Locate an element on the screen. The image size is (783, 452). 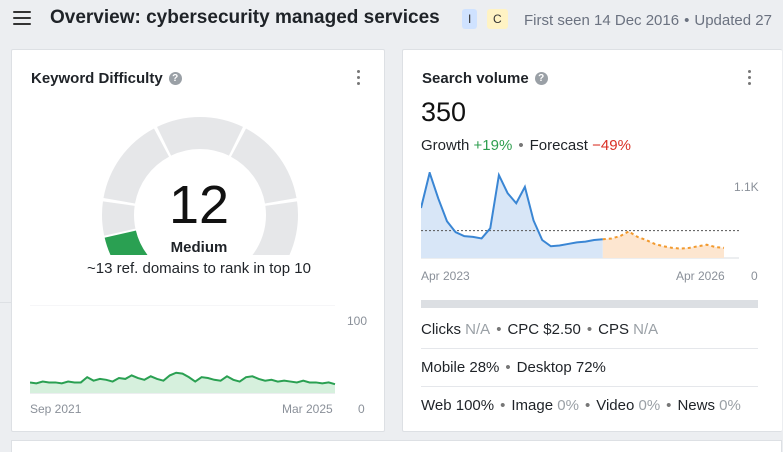
video-value: 0% is located at coordinates (649, 405).